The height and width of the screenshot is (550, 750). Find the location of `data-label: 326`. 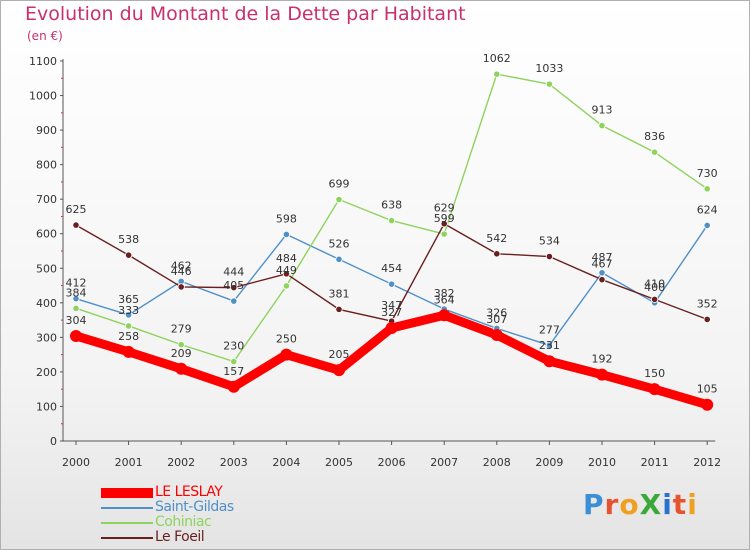

data-label: 326 is located at coordinates (496, 312).